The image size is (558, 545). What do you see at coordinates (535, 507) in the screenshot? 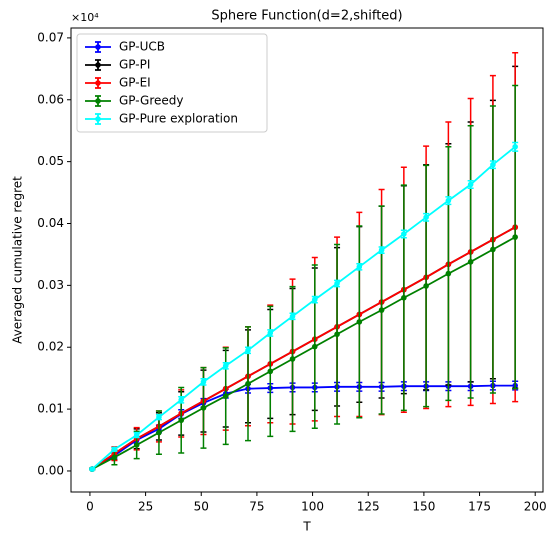
I see `x-tick-label: 200` at bounding box center [535, 507].